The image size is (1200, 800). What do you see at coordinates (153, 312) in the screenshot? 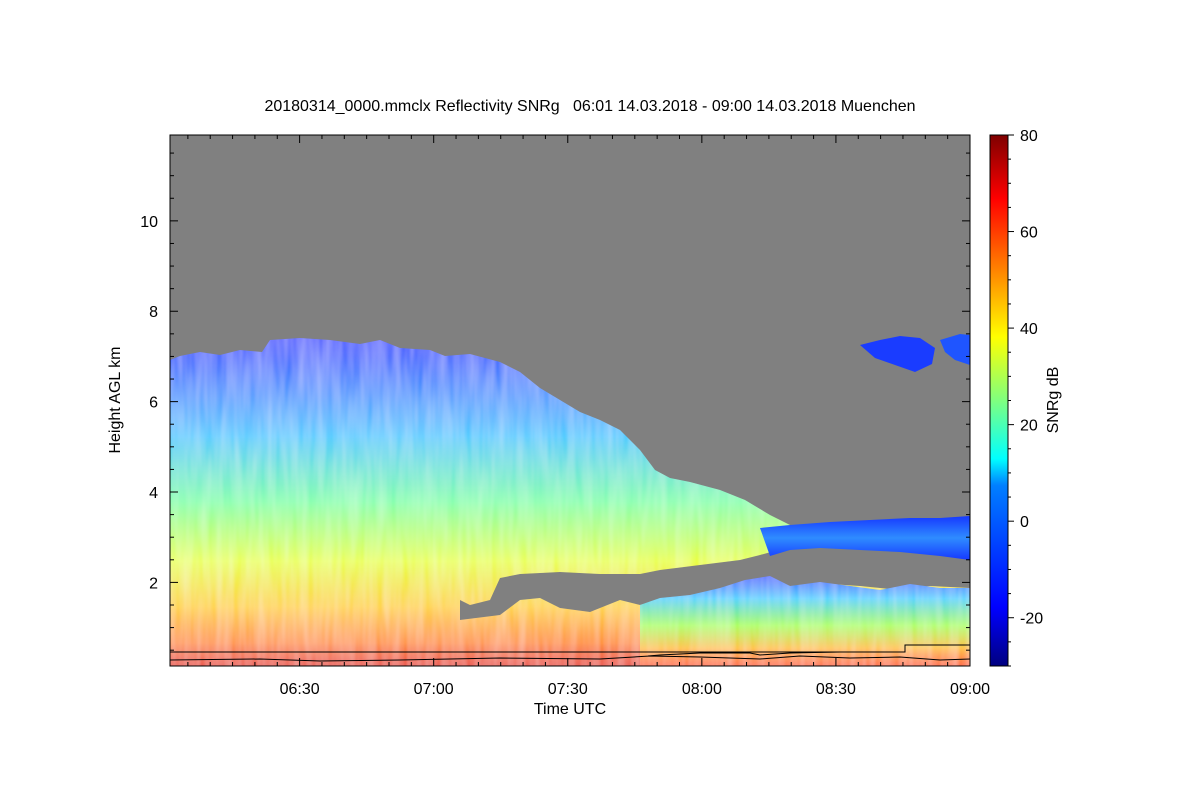
I see `y-tick-label: 8` at bounding box center [153, 312].